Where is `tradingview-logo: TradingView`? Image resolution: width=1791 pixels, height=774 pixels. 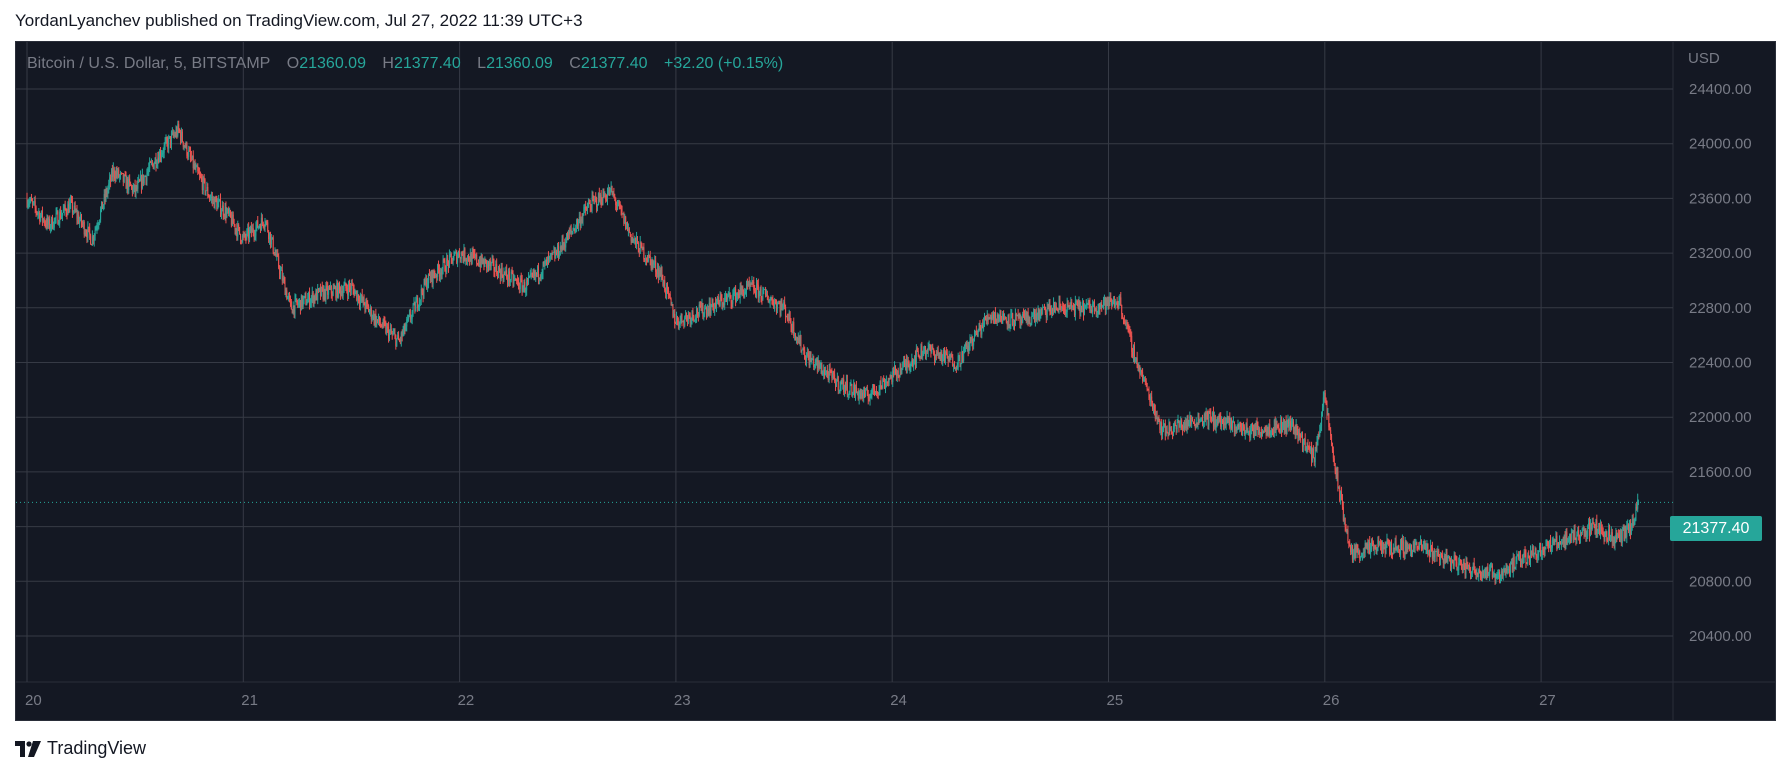 tradingview-logo: TradingView is located at coordinates (80, 748).